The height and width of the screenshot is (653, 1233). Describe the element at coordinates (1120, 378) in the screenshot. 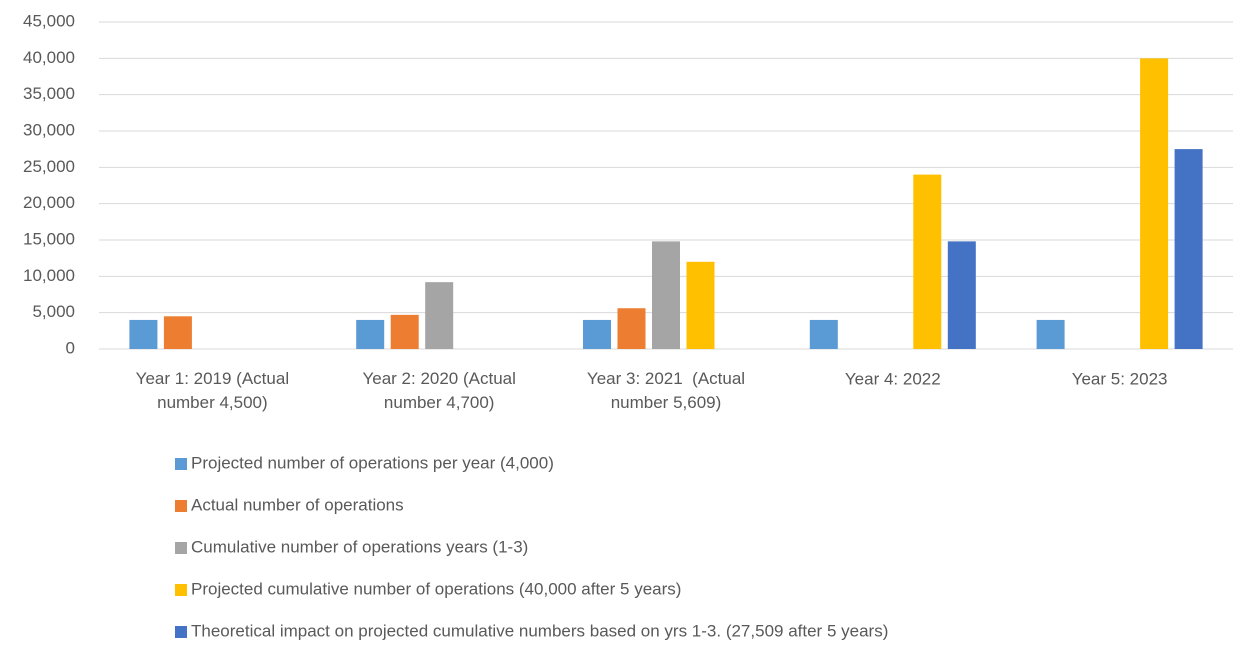

I see `x-tick-label: Year 5: 2023` at that location.